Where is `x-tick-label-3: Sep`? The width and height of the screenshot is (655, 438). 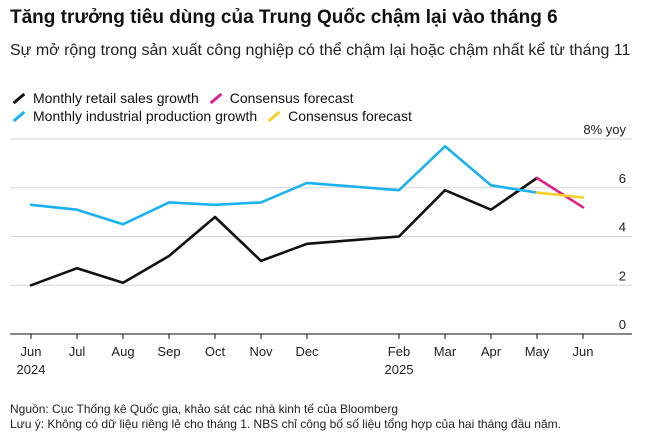 x-tick-label-3: Sep is located at coordinates (168, 351).